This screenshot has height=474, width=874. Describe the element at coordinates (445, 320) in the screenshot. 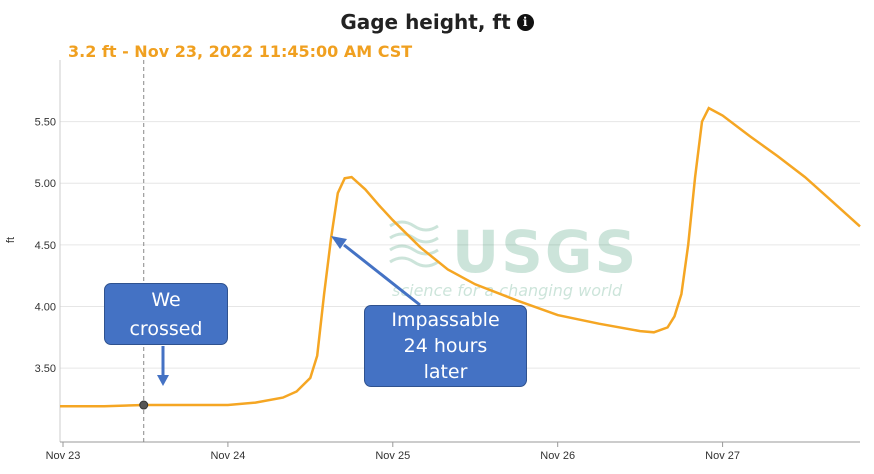

I see `callout-impassable-line1: Impassable` at that location.